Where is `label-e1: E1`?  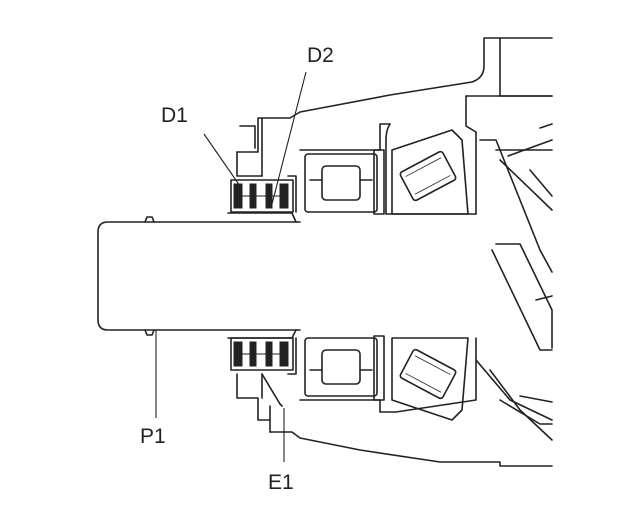
label-e1: E1 is located at coordinates (281, 482).